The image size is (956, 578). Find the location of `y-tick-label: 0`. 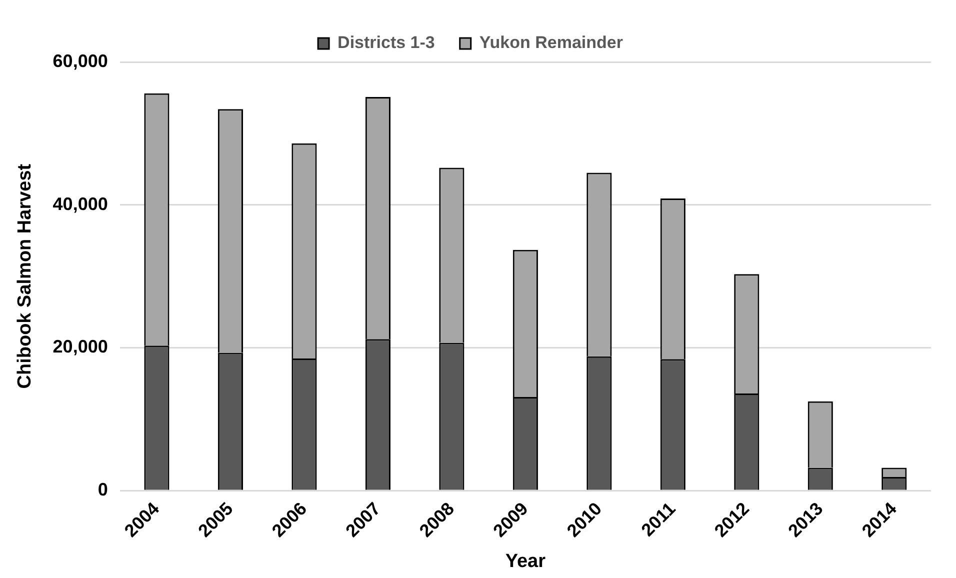

y-tick-label: 0 is located at coordinates (103, 490).